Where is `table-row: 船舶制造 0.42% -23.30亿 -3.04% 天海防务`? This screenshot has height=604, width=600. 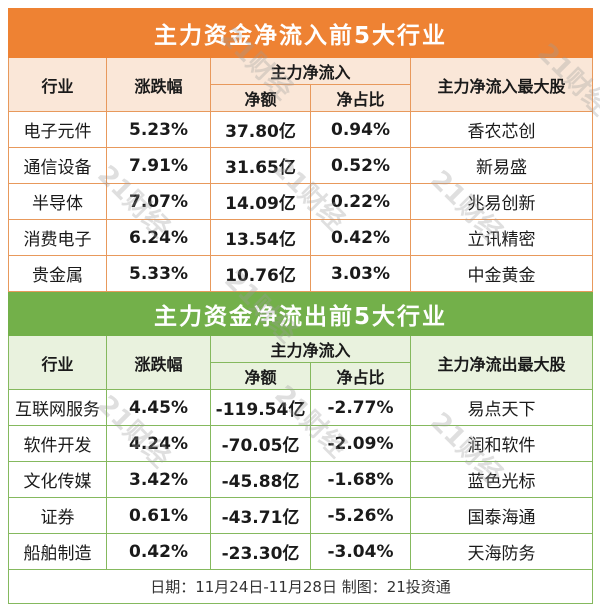
table-row: 船舶制造 0.42% -23.30亿 -3.04% 天海防务 is located at coordinates (300, 551).